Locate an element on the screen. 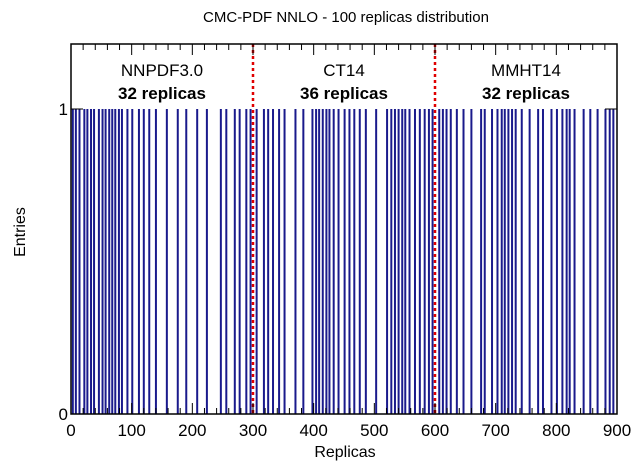 The height and width of the screenshot is (462, 635). x-tick-label: 700 is located at coordinates (495, 430).